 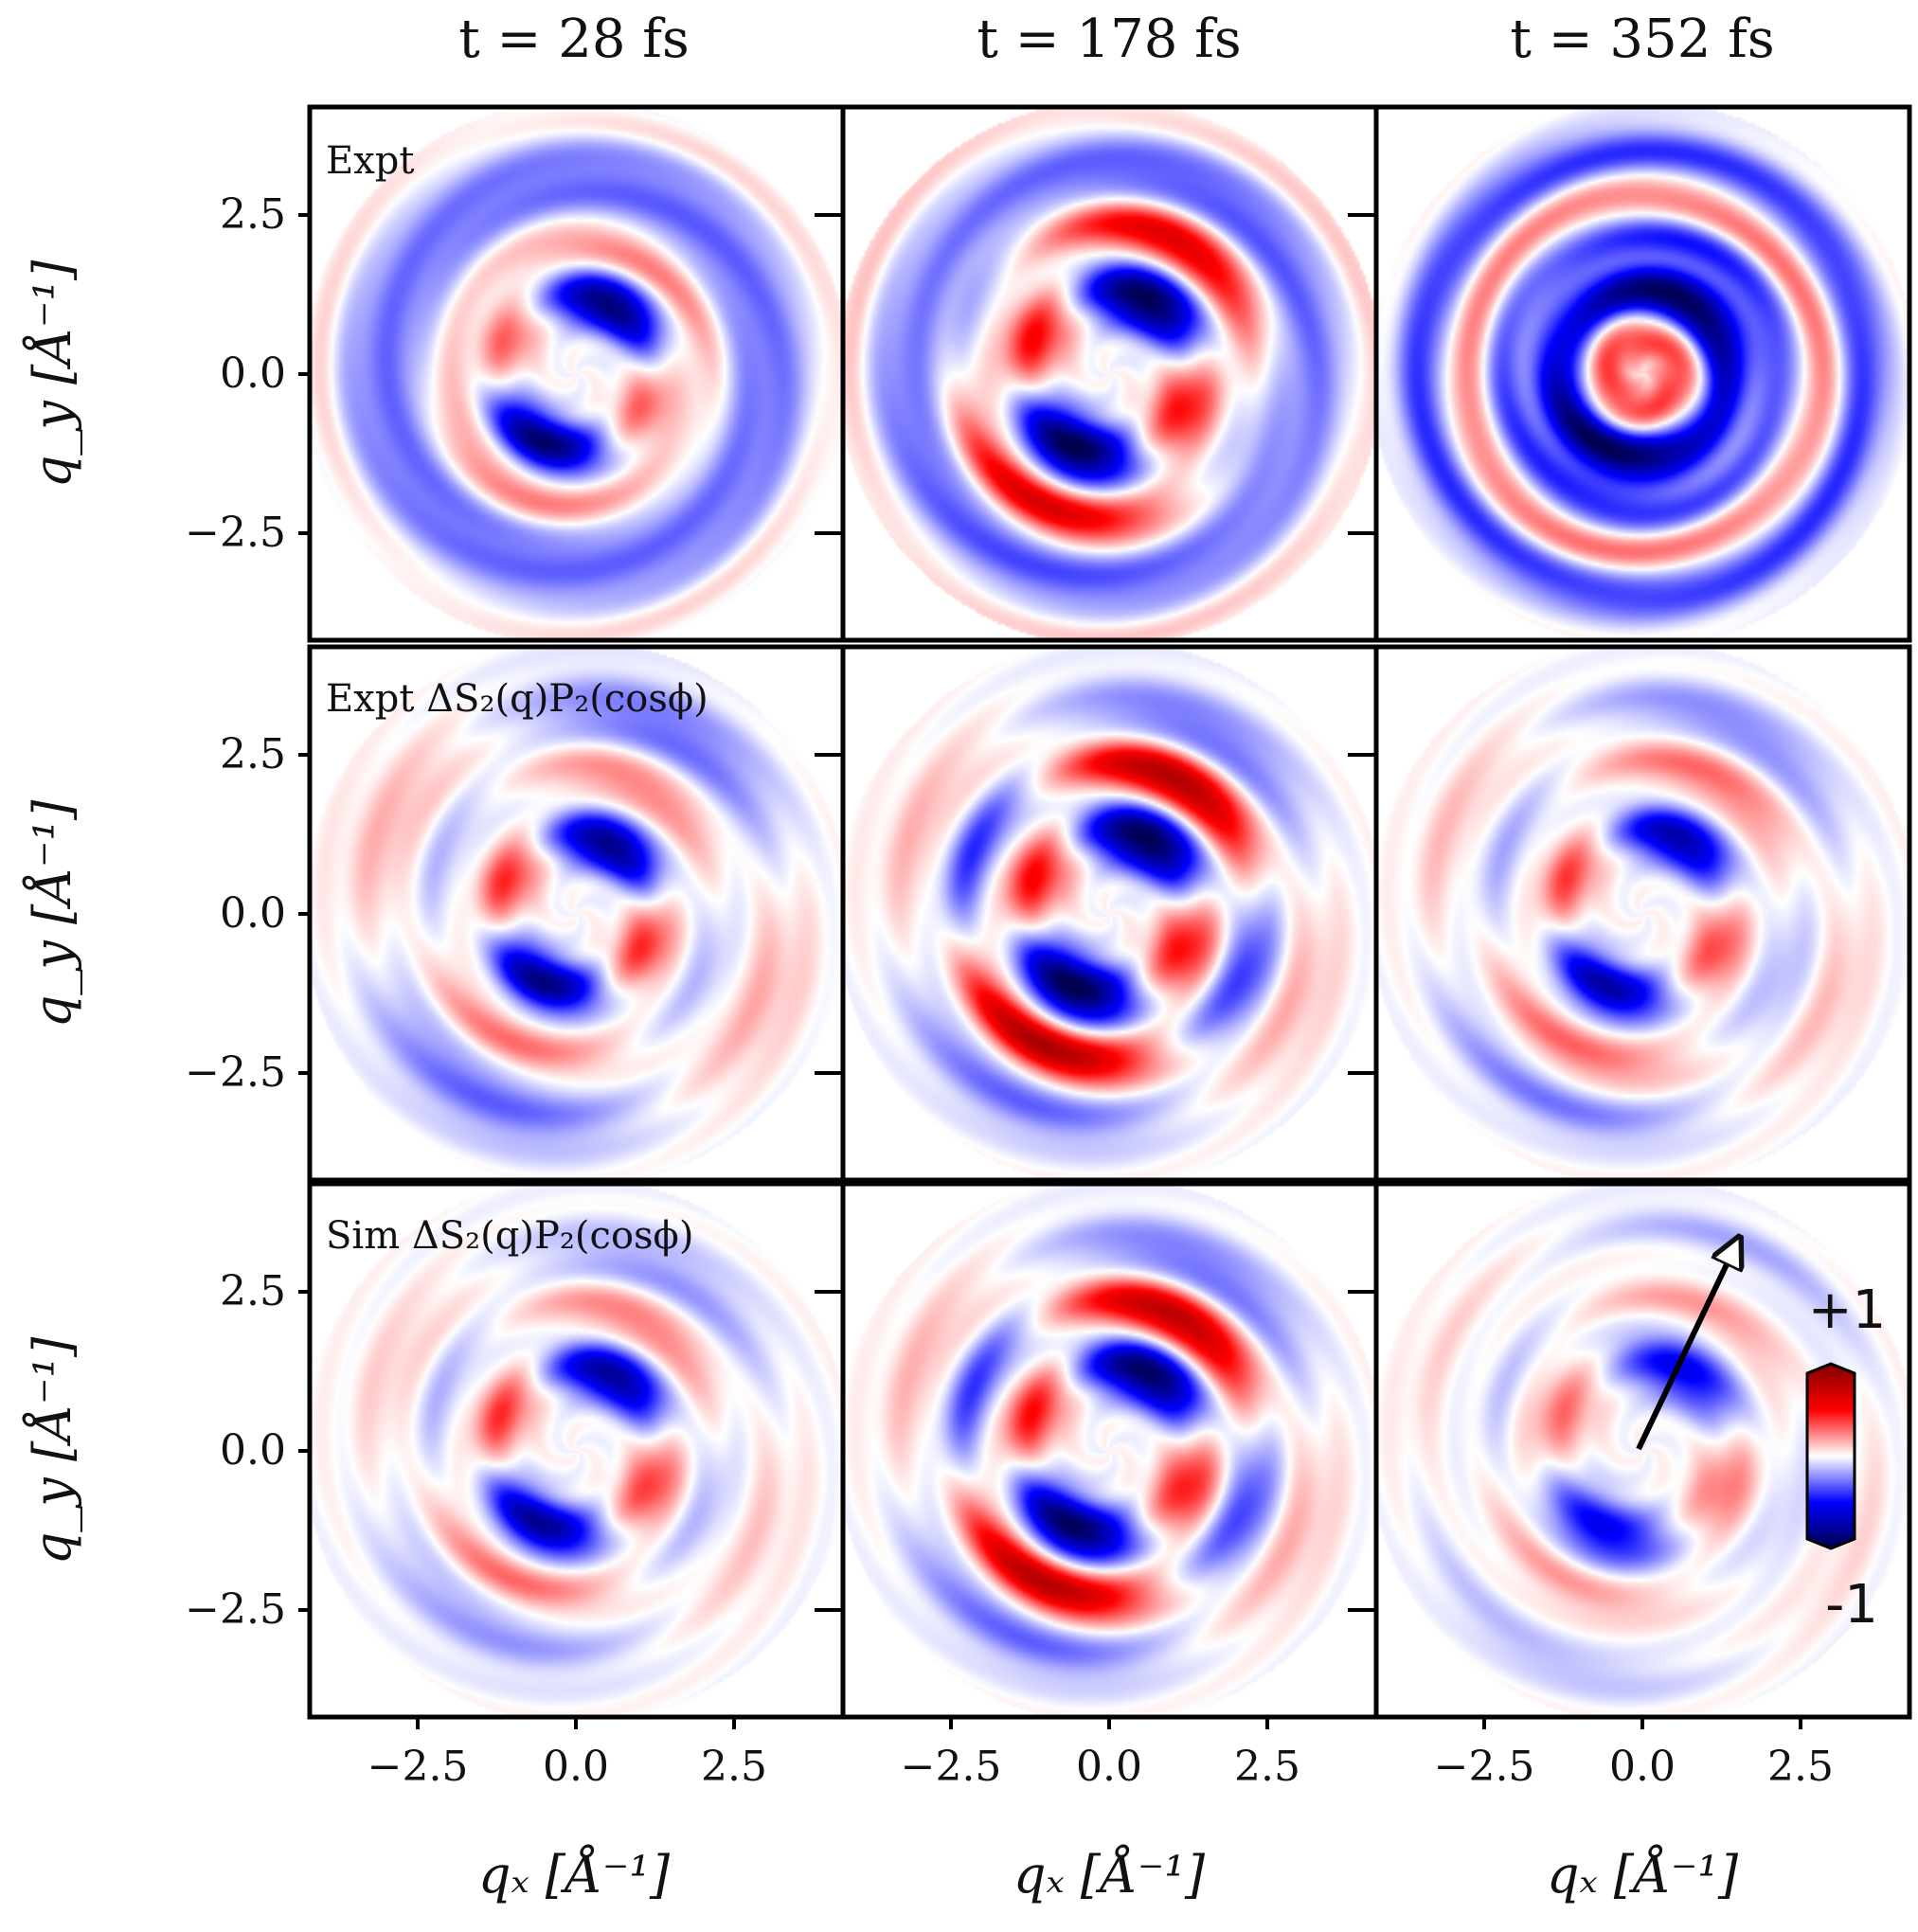 What do you see at coordinates (1109, 1874) in the screenshot?
I see `xlabel-col2: qₓ [Å⁻¹]` at bounding box center [1109, 1874].